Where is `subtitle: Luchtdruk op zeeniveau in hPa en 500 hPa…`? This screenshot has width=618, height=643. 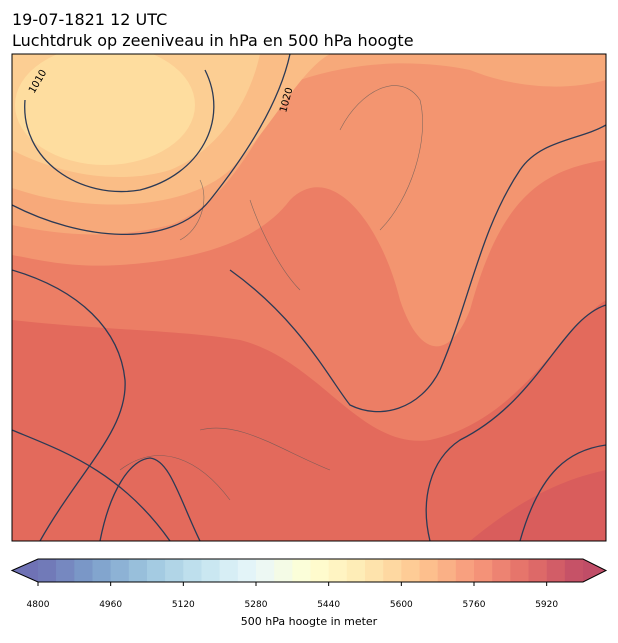 subtitle: Luchtdruk op zeeniveau in hPa en 500 hPa… is located at coordinates (213, 40).